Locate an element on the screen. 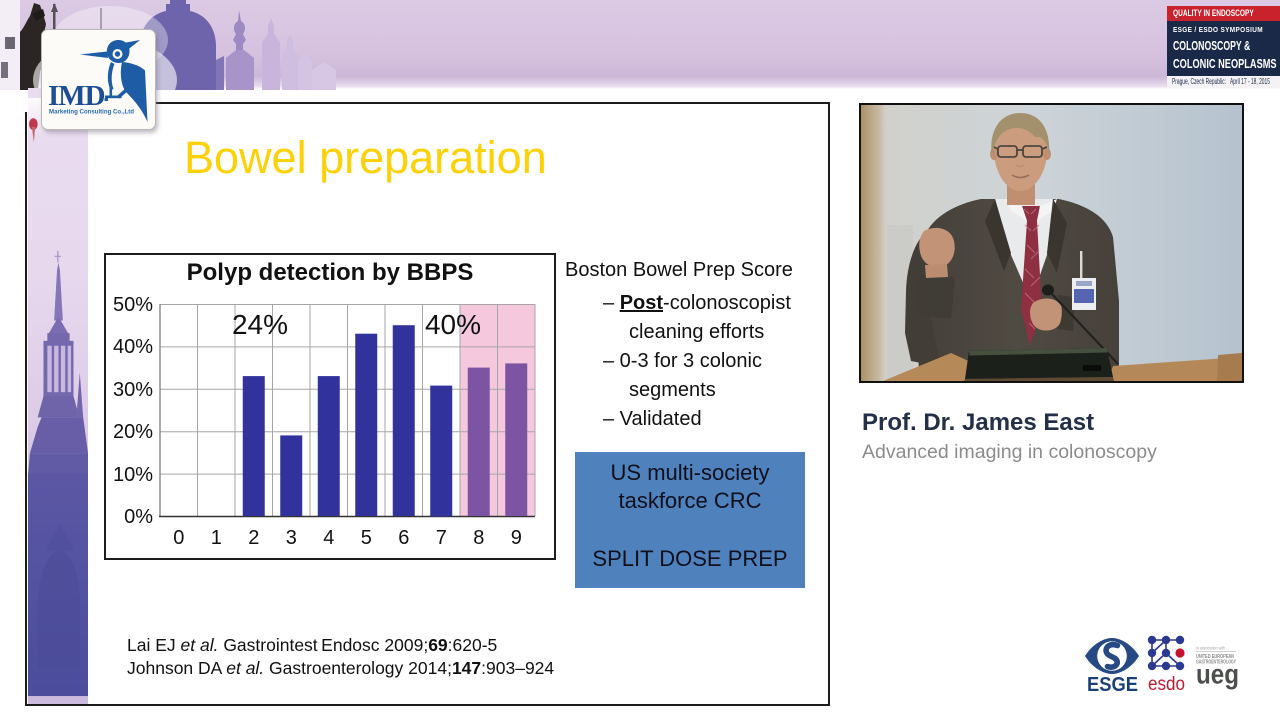 The width and height of the screenshot is (1280, 720). svg-text: 30% is located at coordinates (133, 390).